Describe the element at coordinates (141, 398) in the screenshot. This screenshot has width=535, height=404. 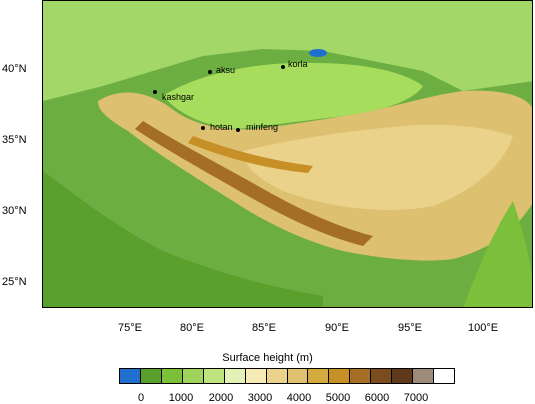
I see `legend-tick-0: 0` at that location.